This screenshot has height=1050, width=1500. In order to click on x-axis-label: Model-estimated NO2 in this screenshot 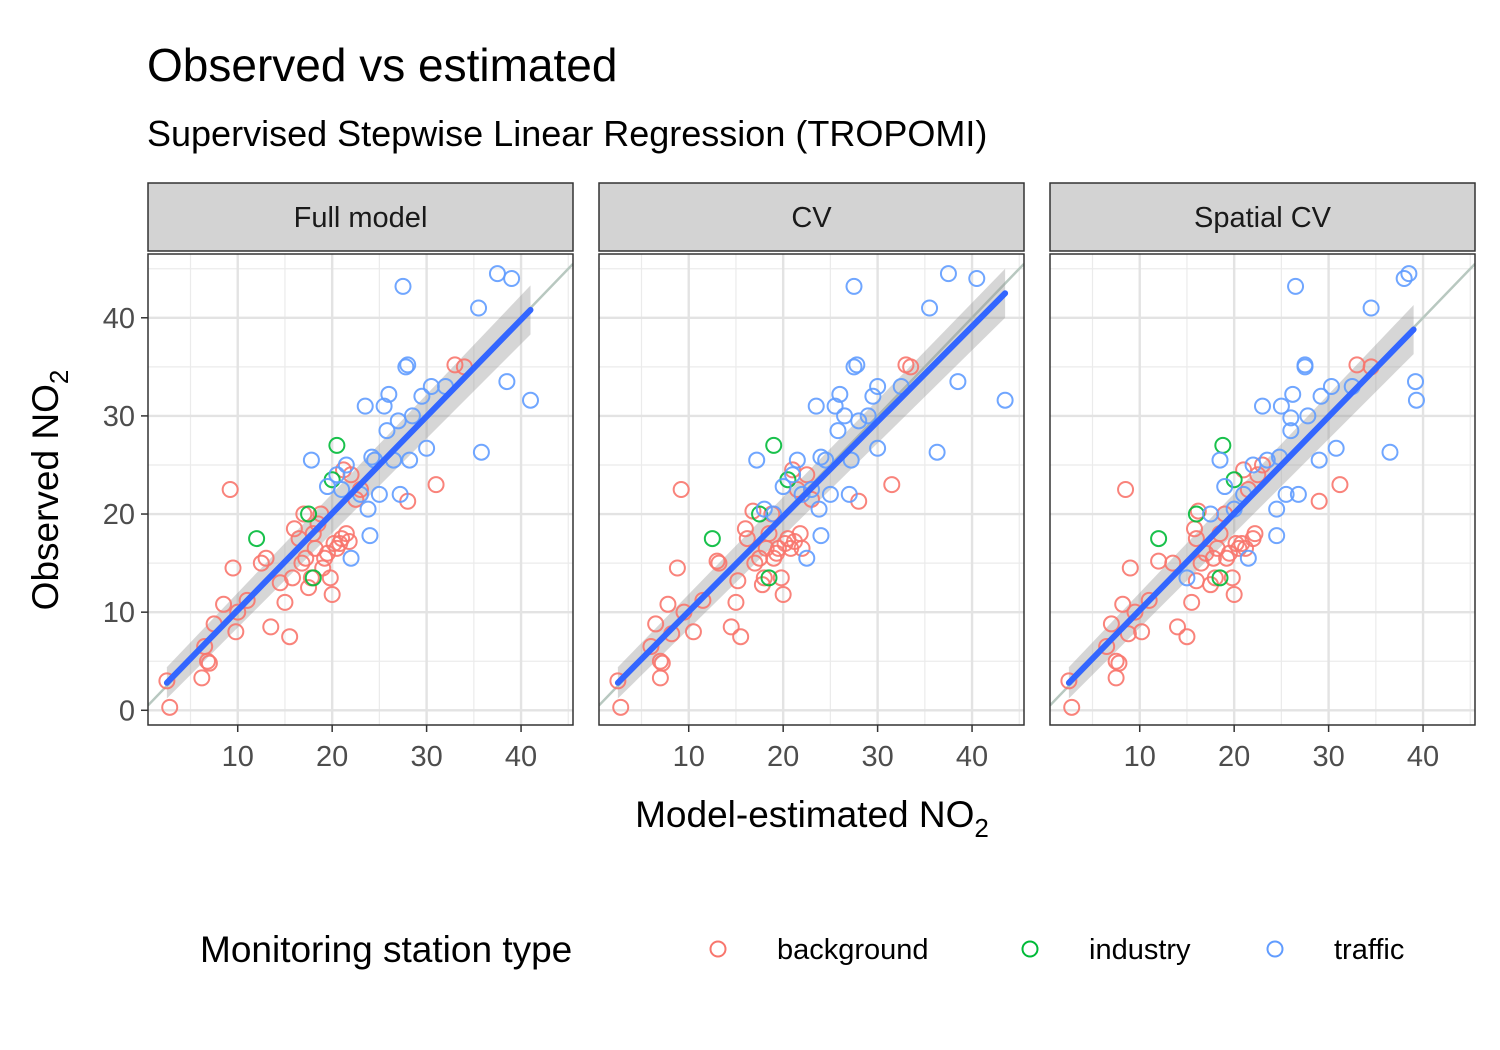, I will do `click(812, 818)`.